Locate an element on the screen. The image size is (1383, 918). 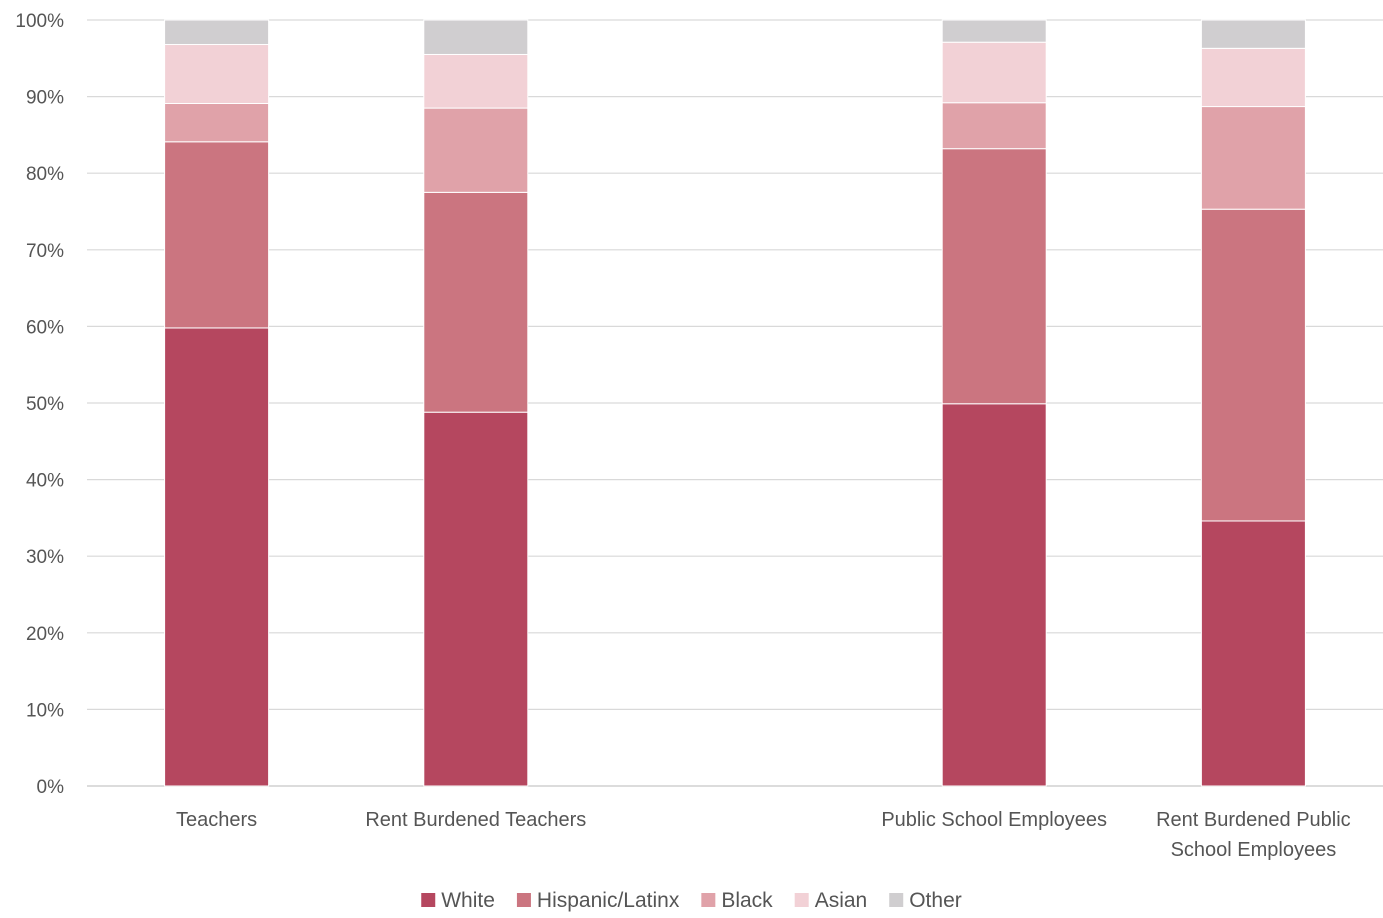
y-tick-label: 80% is located at coordinates (45, 174).